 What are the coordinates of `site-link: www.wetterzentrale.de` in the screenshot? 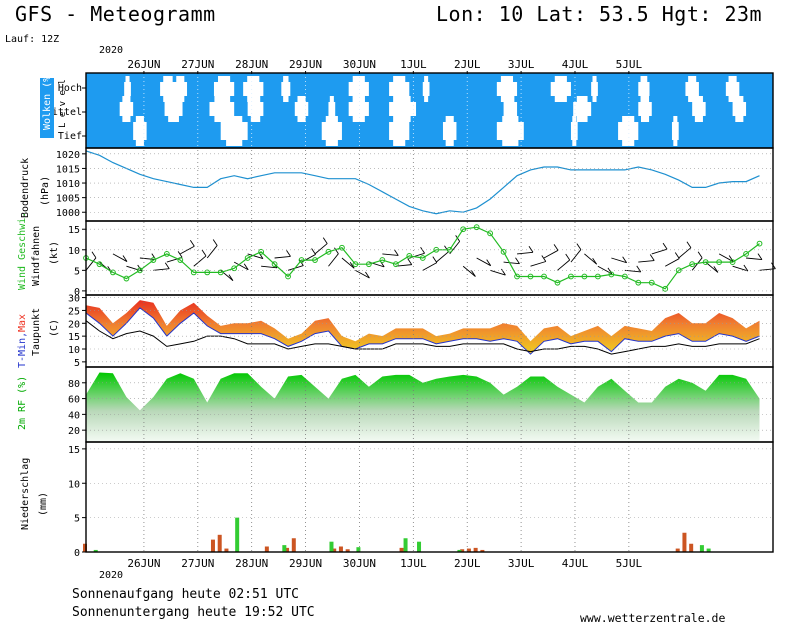 It's located at (653, 618).